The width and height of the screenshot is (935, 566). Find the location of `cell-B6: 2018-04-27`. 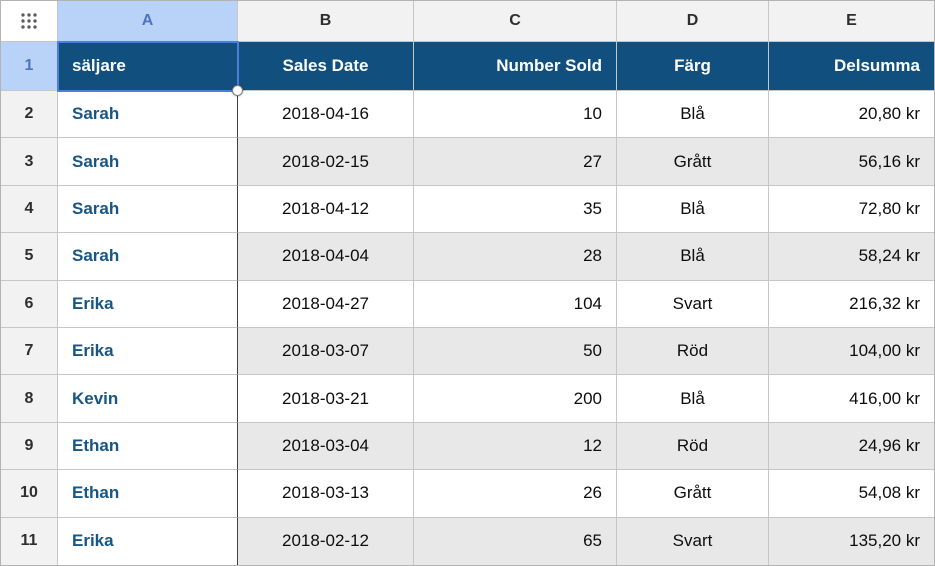

cell-B6: 2018-04-27 is located at coordinates (326, 304).